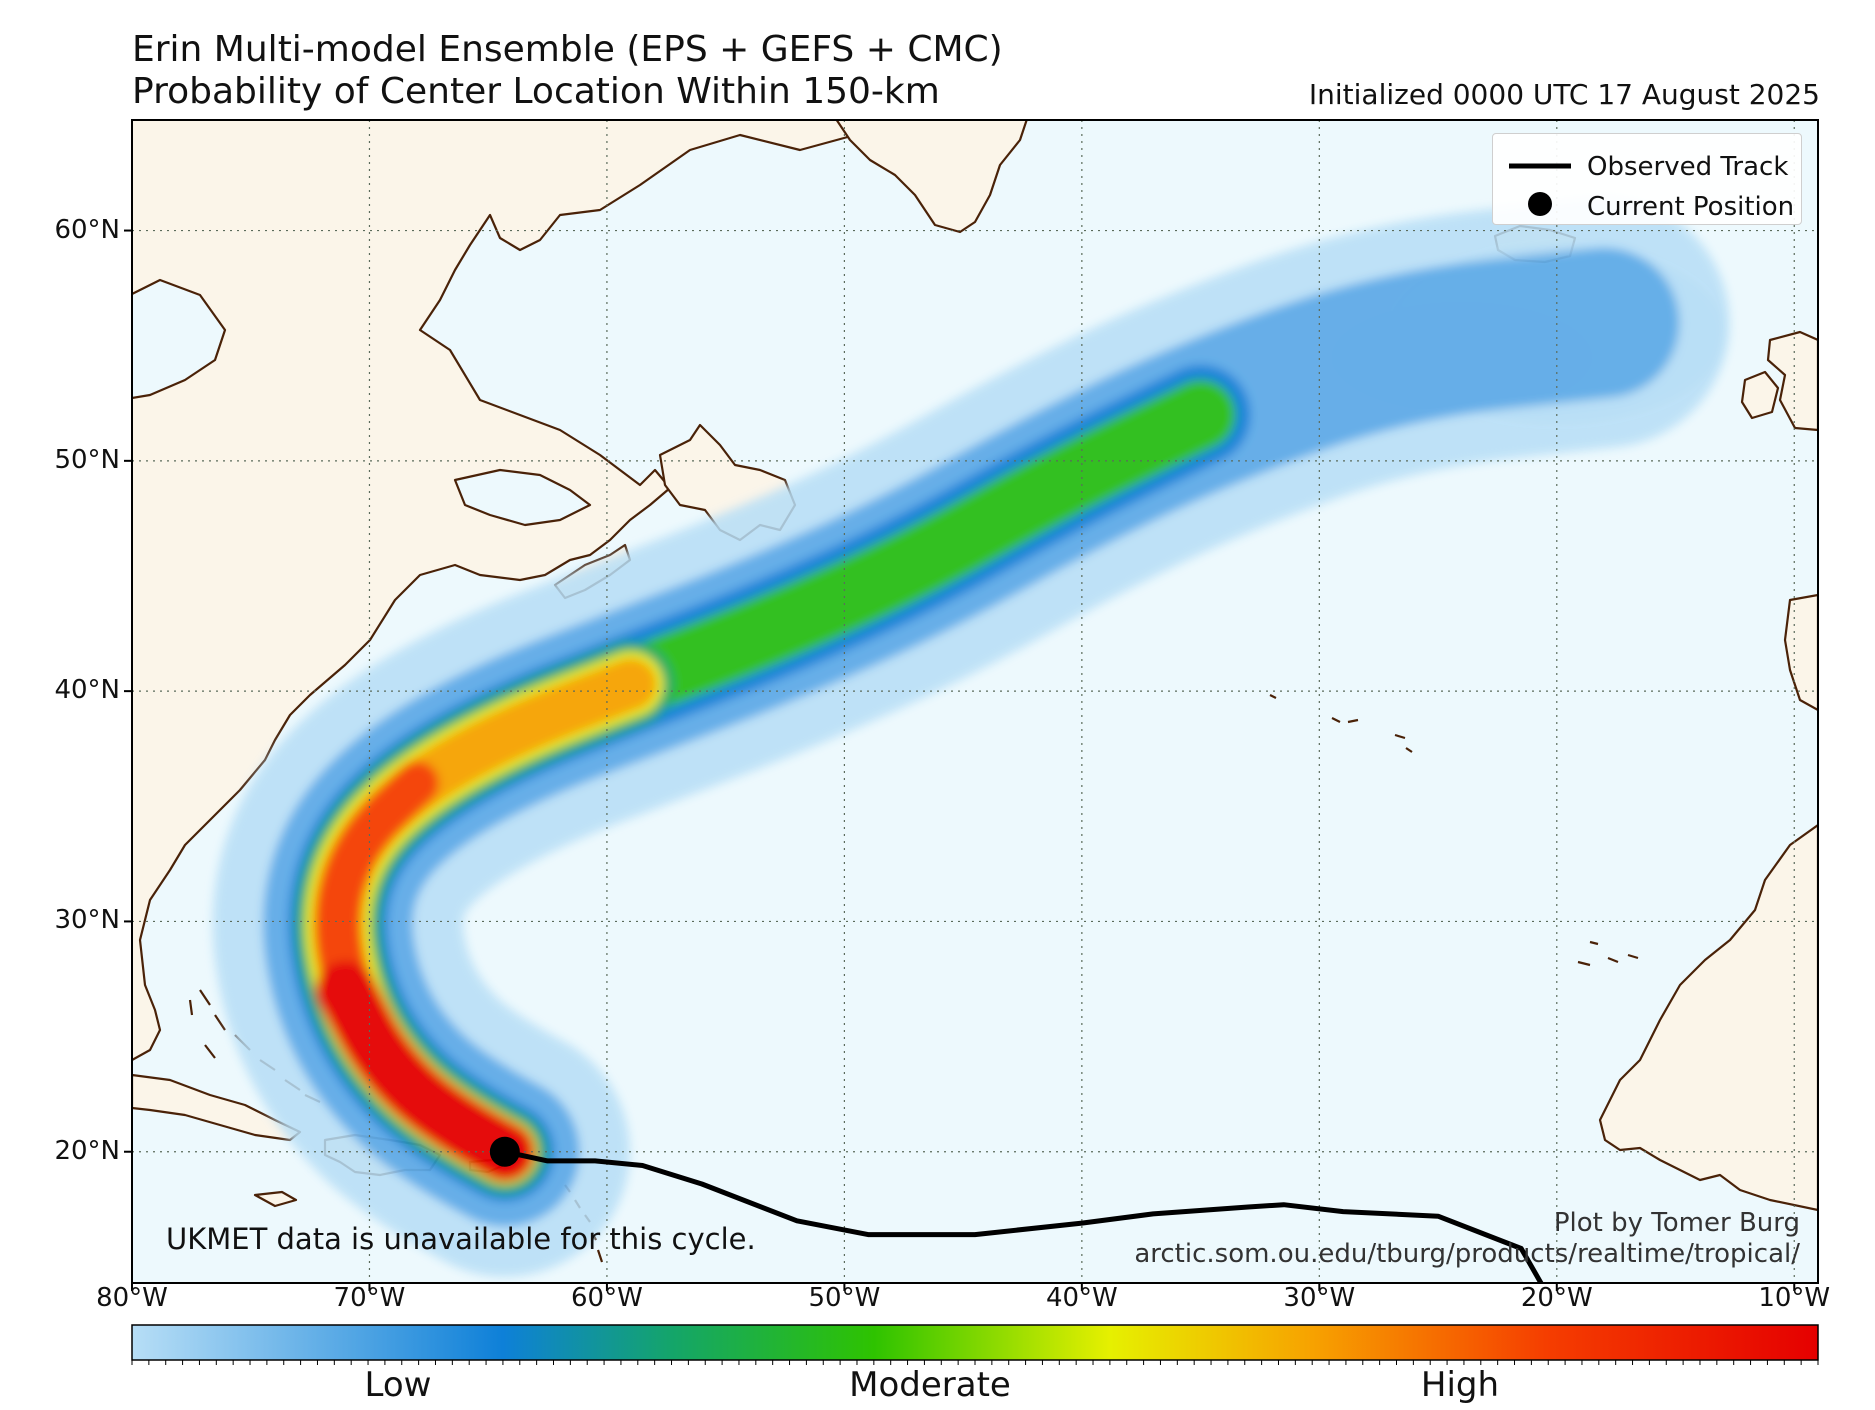 The height and width of the screenshot is (1410, 1875). Describe the element at coordinates (1676, 1223) in the screenshot. I see `plot-credit: Plot by Tomer Burg` at that location.